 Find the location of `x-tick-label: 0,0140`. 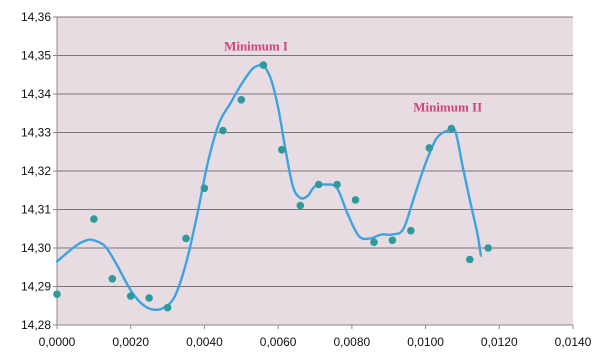

x-tick-label: 0,0140 is located at coordinates (573, 342).